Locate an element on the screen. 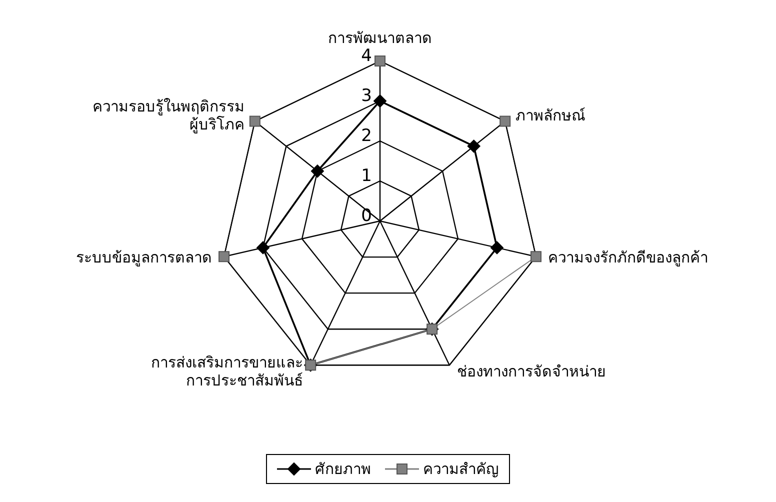  y-tick-label: 3 is located at coordinates (366, 96).